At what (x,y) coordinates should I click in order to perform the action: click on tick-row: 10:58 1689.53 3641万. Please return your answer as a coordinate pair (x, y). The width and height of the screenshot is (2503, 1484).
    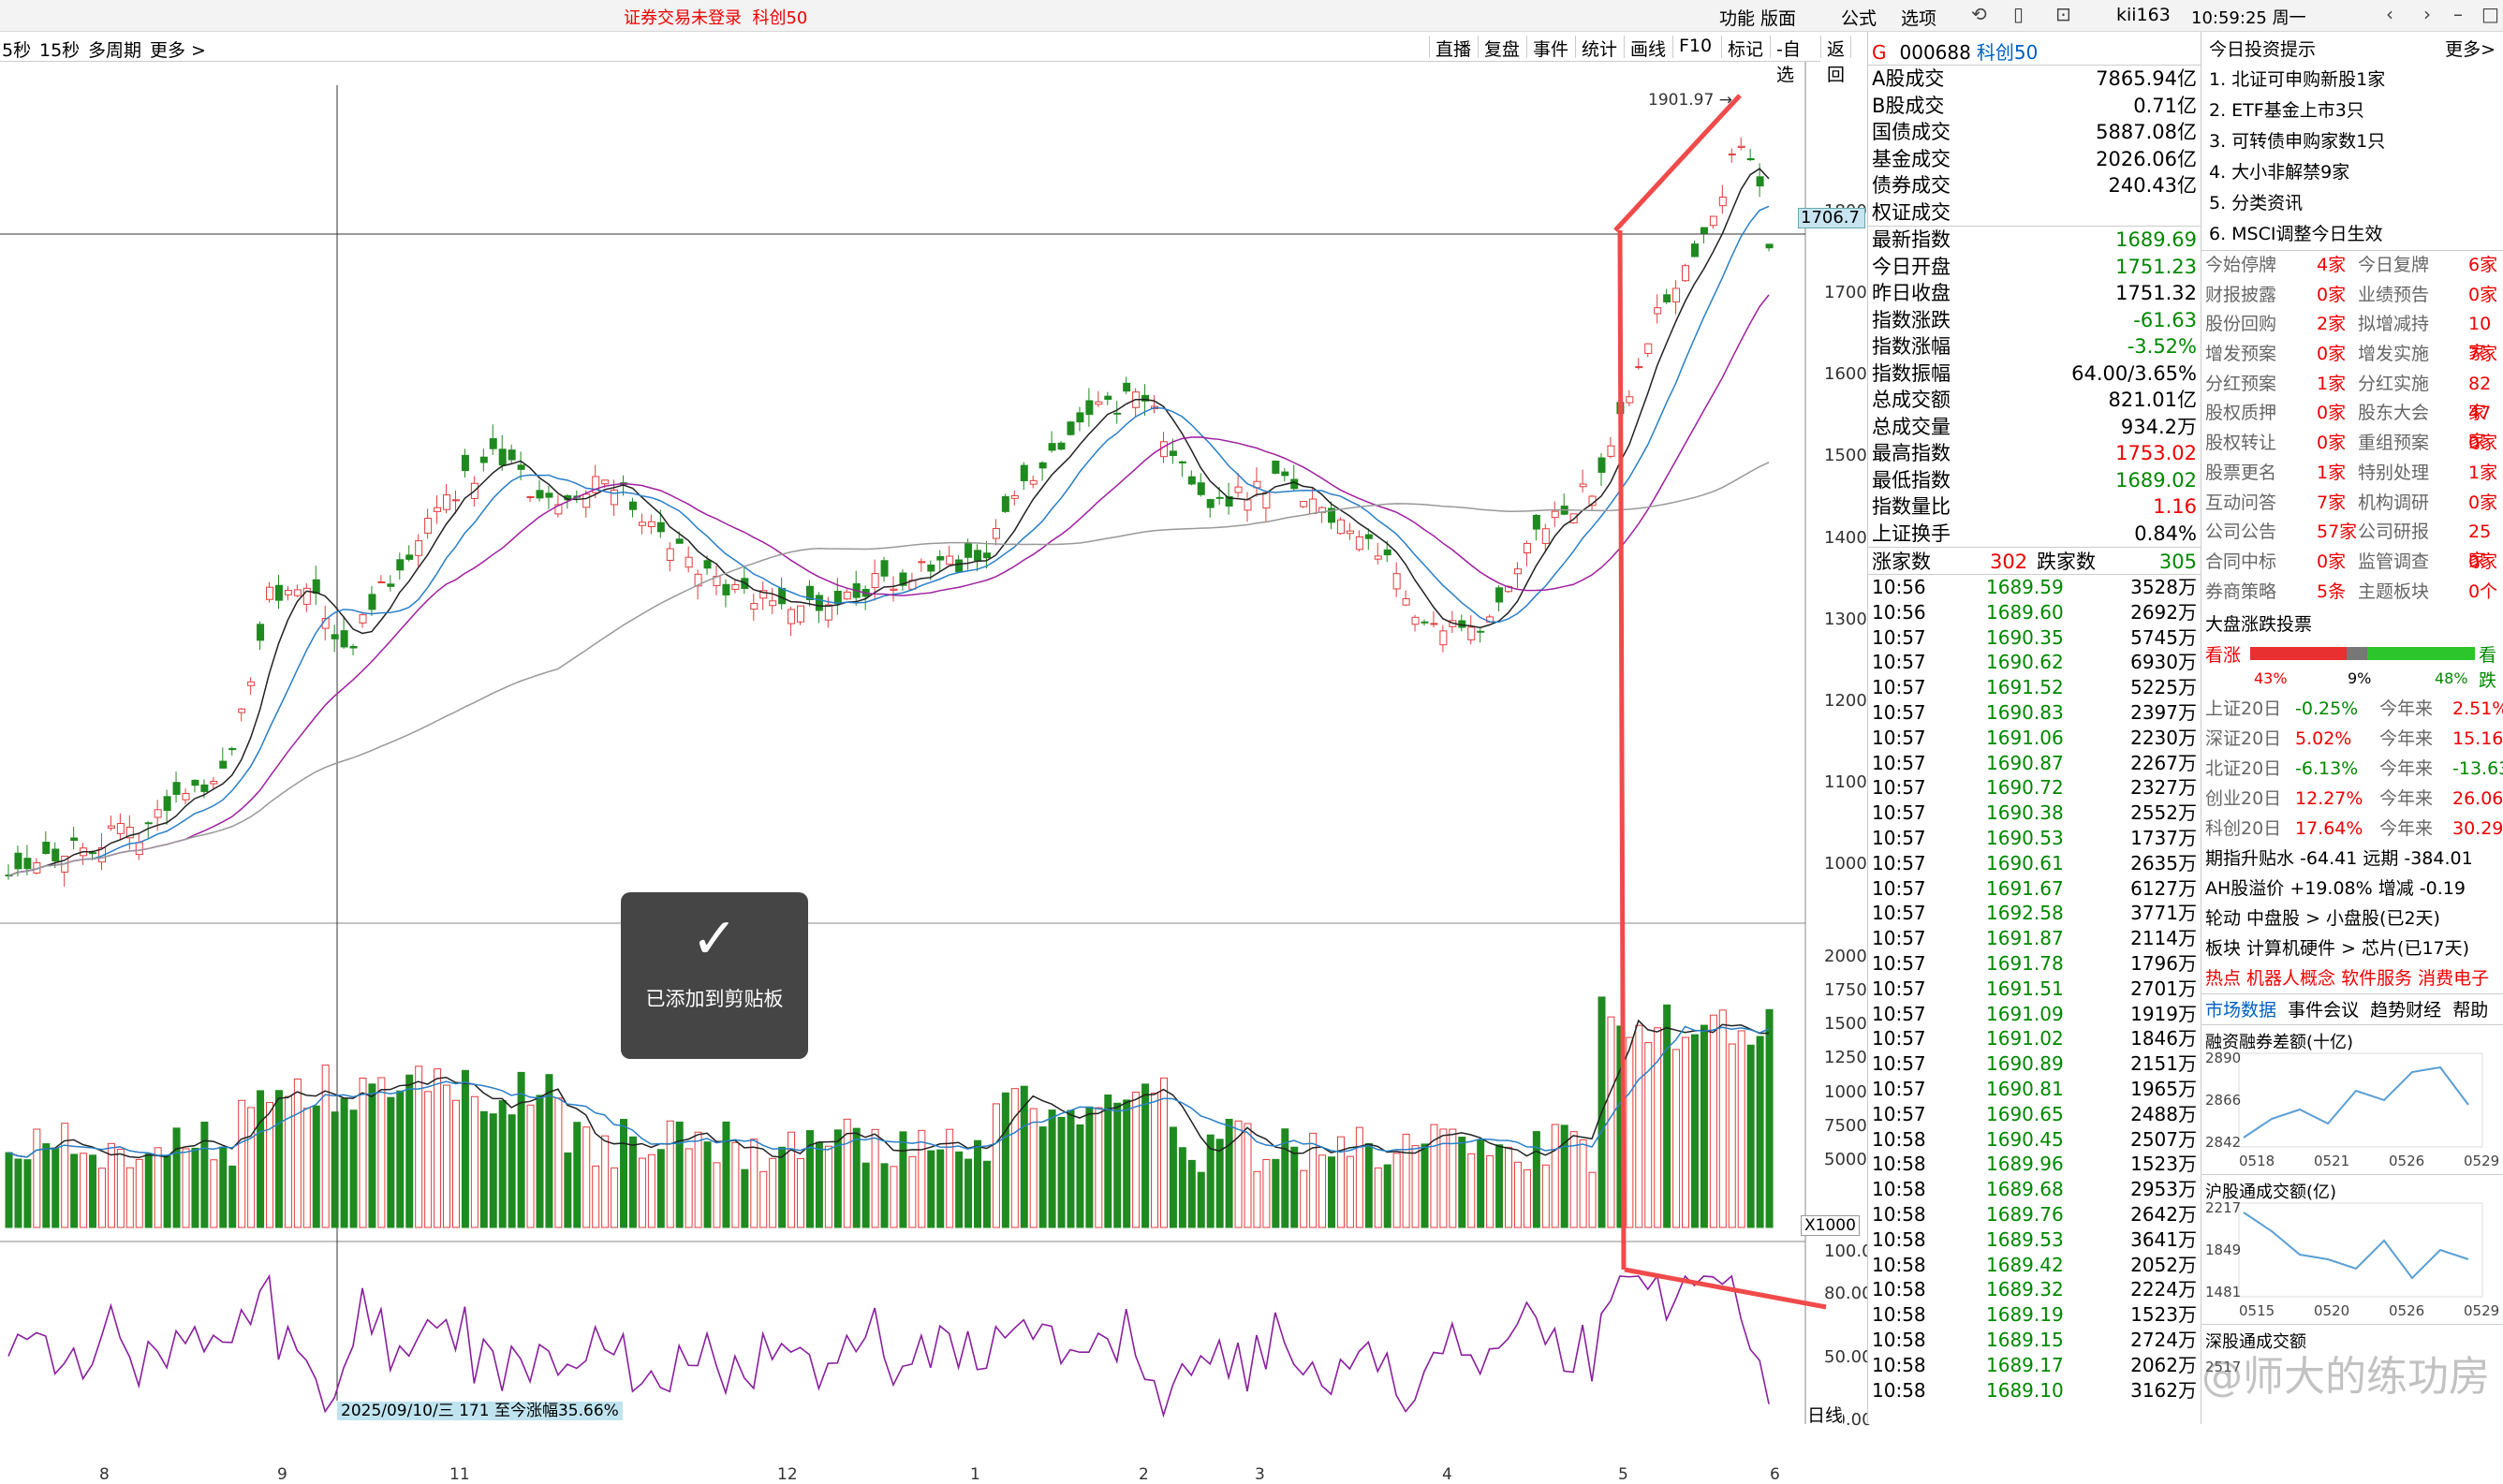
    Looking at the image, I should click on (2034, 1240).